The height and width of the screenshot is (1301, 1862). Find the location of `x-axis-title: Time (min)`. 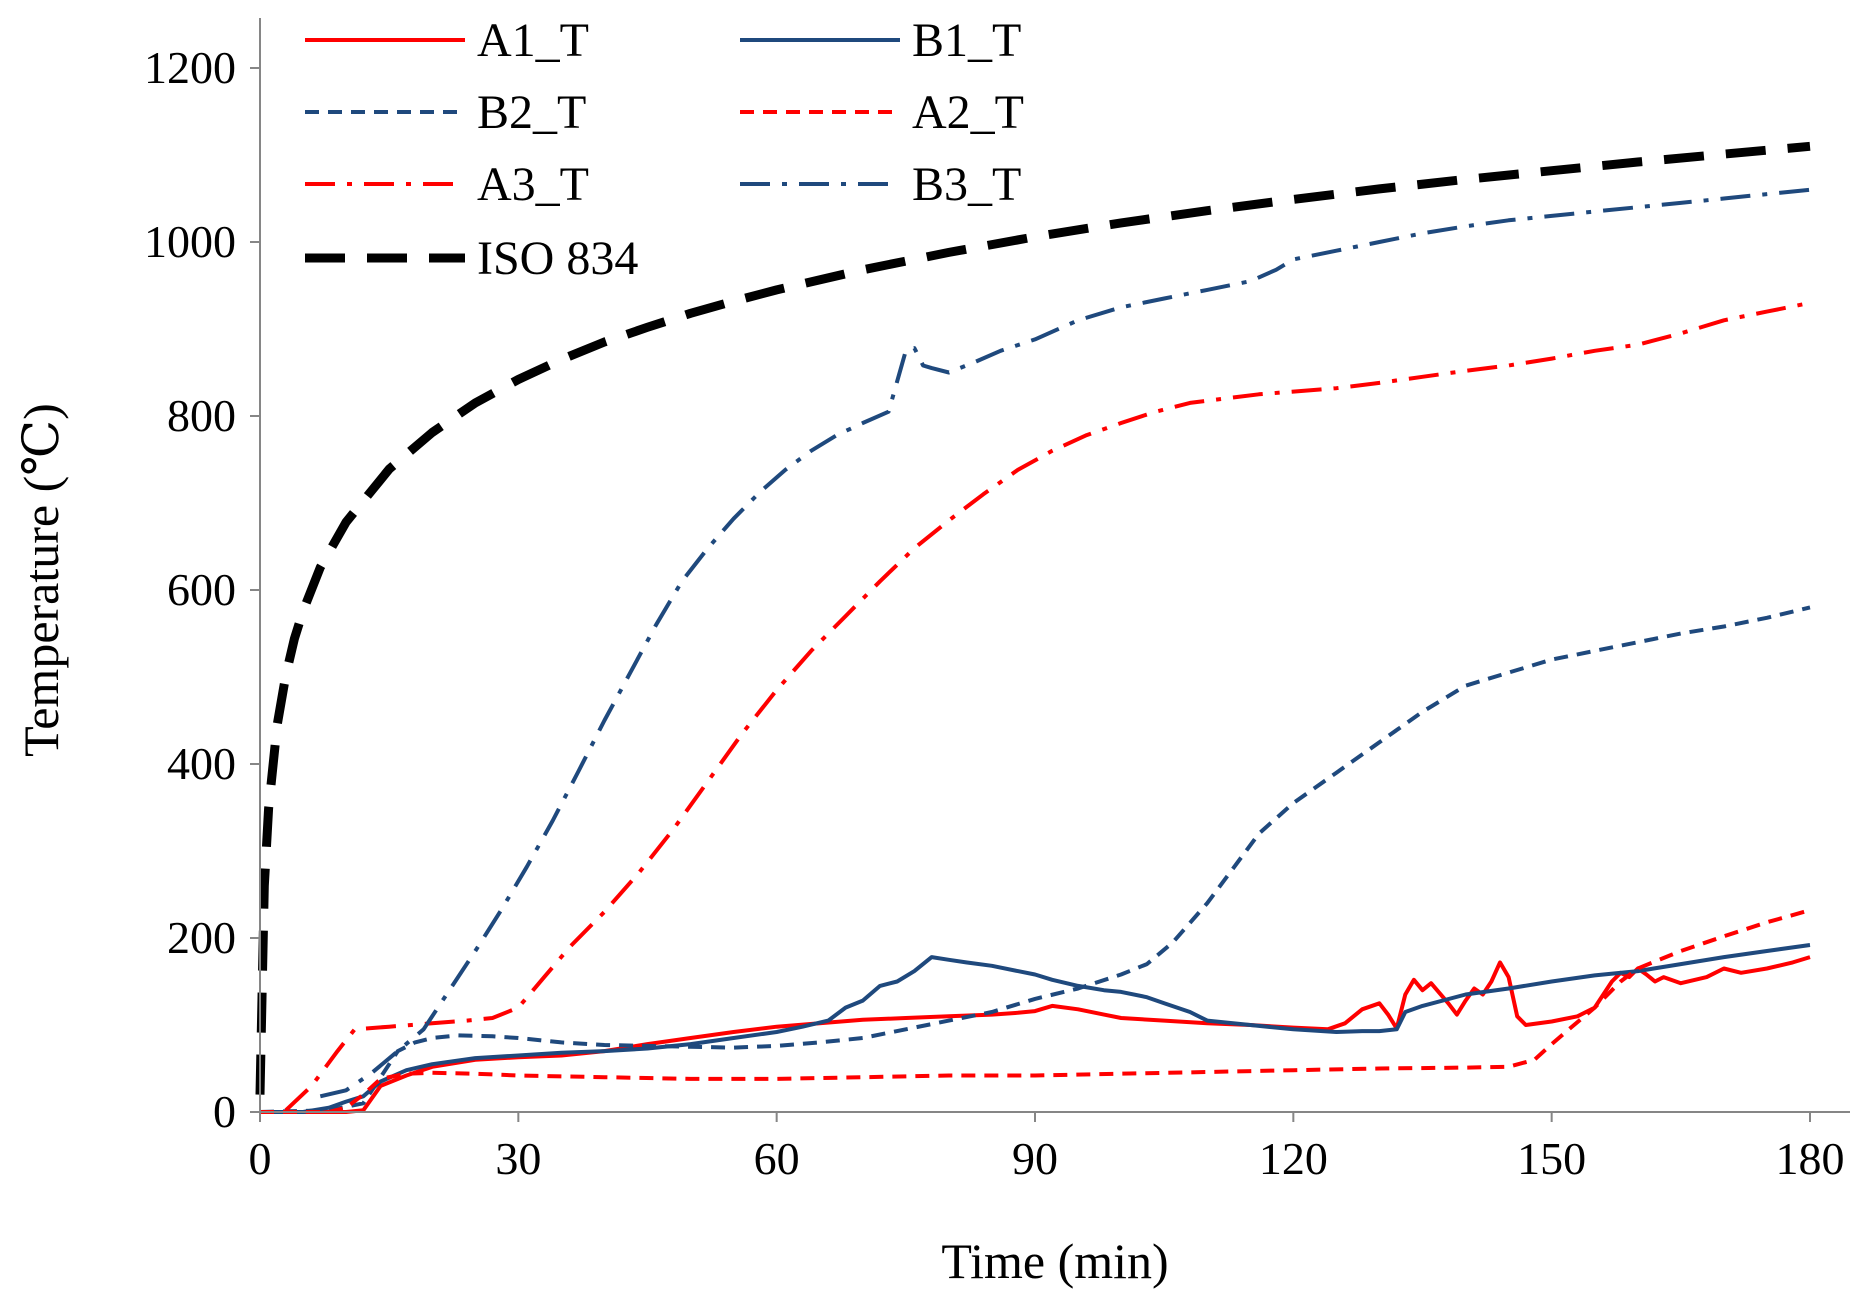

x-axis-title: Time (min) is located at coordinates (1054, 1261).